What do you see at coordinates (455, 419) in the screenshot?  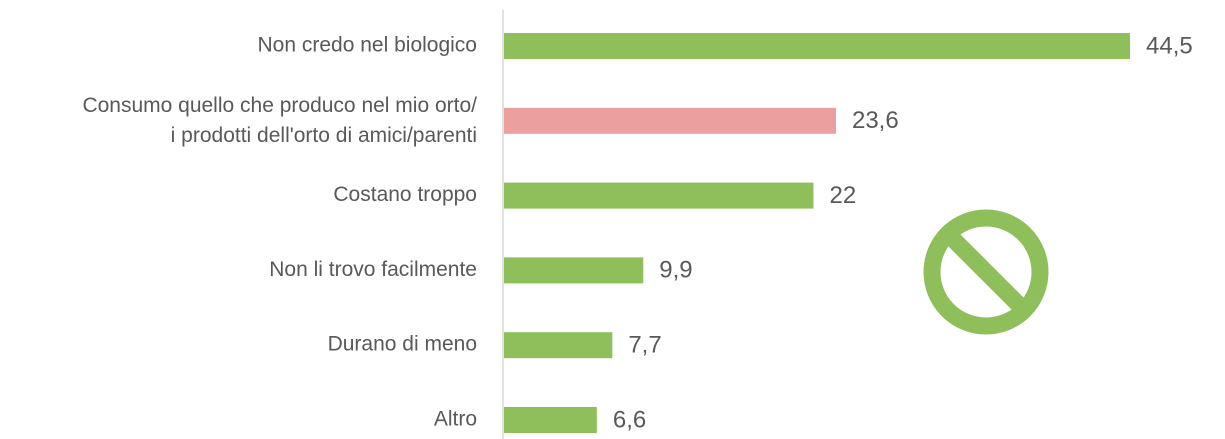 I see `y-tick-label: Altro` at bounding box center [455, 419].